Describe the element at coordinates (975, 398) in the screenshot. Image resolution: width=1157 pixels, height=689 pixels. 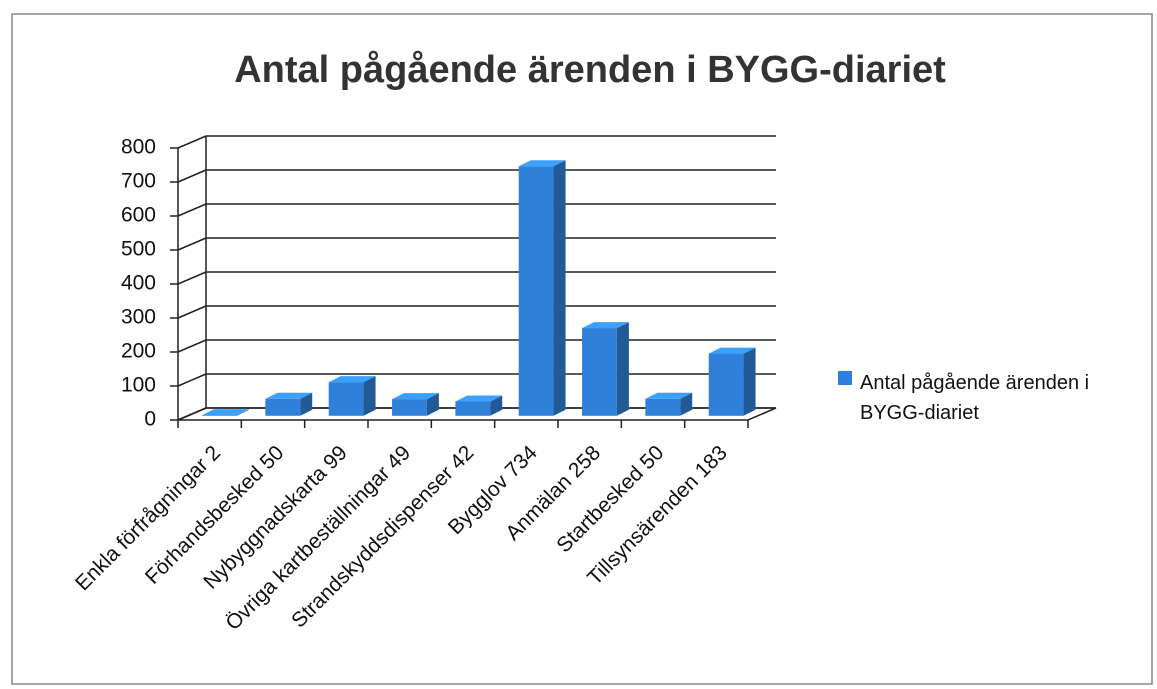
I see `legend-label: Antal pågående ärenden i BYGG-diariet` at that location.